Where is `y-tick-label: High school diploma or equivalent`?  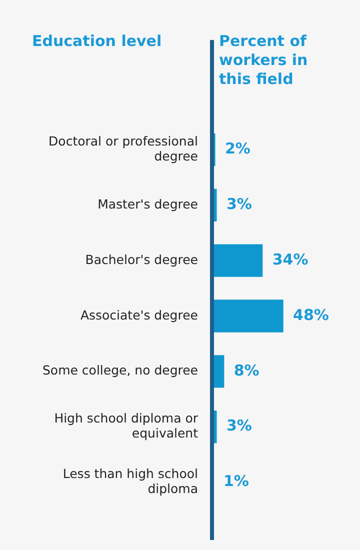 y-tick-label: High school diploma or equivalent is located at coordinates (126, 425).